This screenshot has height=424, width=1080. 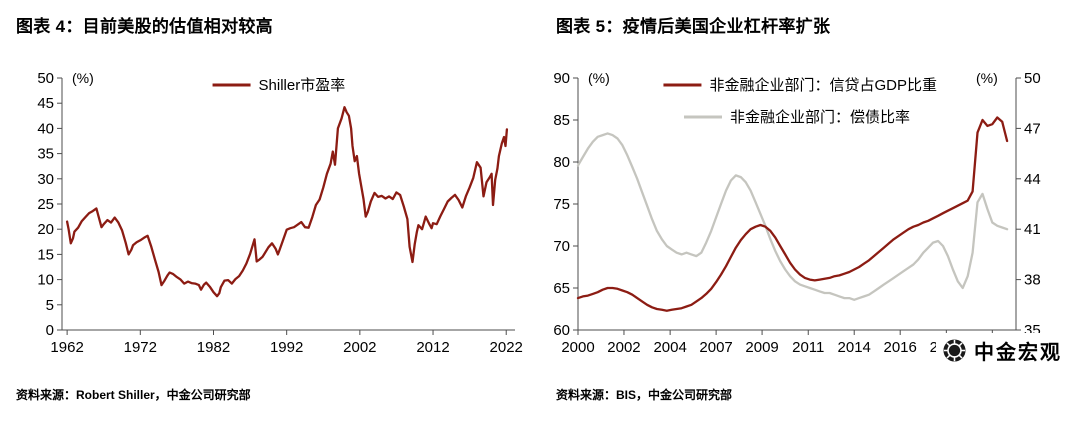 What do you see at coordinates (45, 179) in the screenshot?
I see `y-axis-left-label: 30` at bounding box center [45, 179].